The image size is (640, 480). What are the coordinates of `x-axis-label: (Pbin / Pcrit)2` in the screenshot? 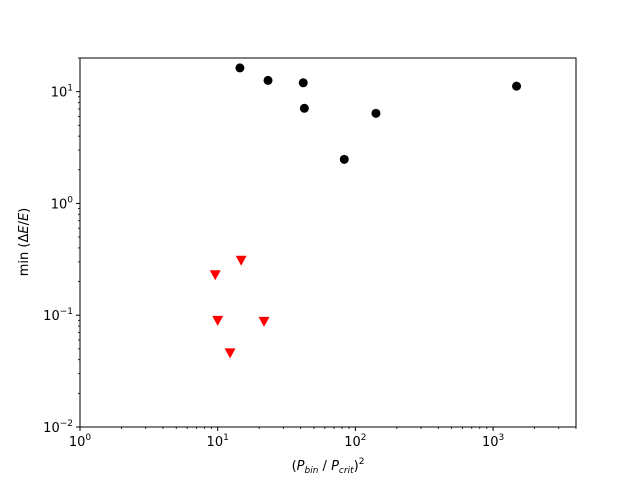 It's located at (328, 466).